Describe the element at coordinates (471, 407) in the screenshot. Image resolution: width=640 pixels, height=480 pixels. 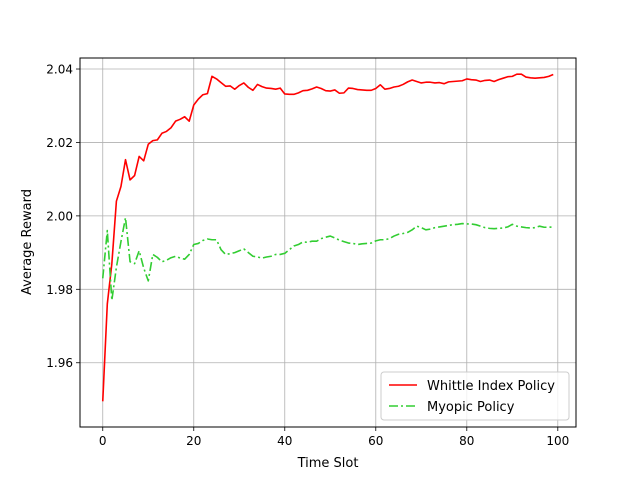
I see `legend-label-myopic: Myopic Policy` at that location.